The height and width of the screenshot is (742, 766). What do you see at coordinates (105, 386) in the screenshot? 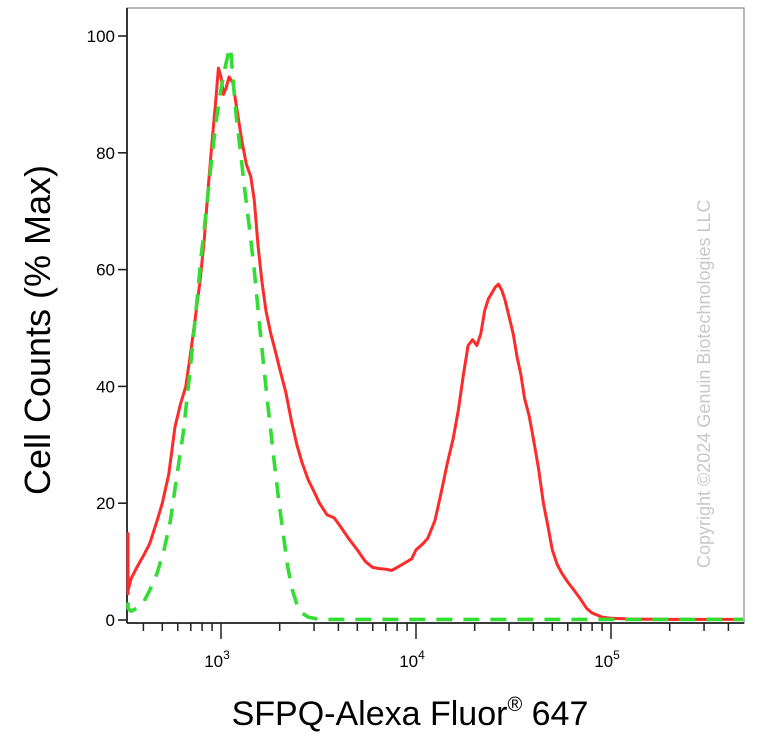
I see `y-tick-label: 40` at bounding box center [105, 386].